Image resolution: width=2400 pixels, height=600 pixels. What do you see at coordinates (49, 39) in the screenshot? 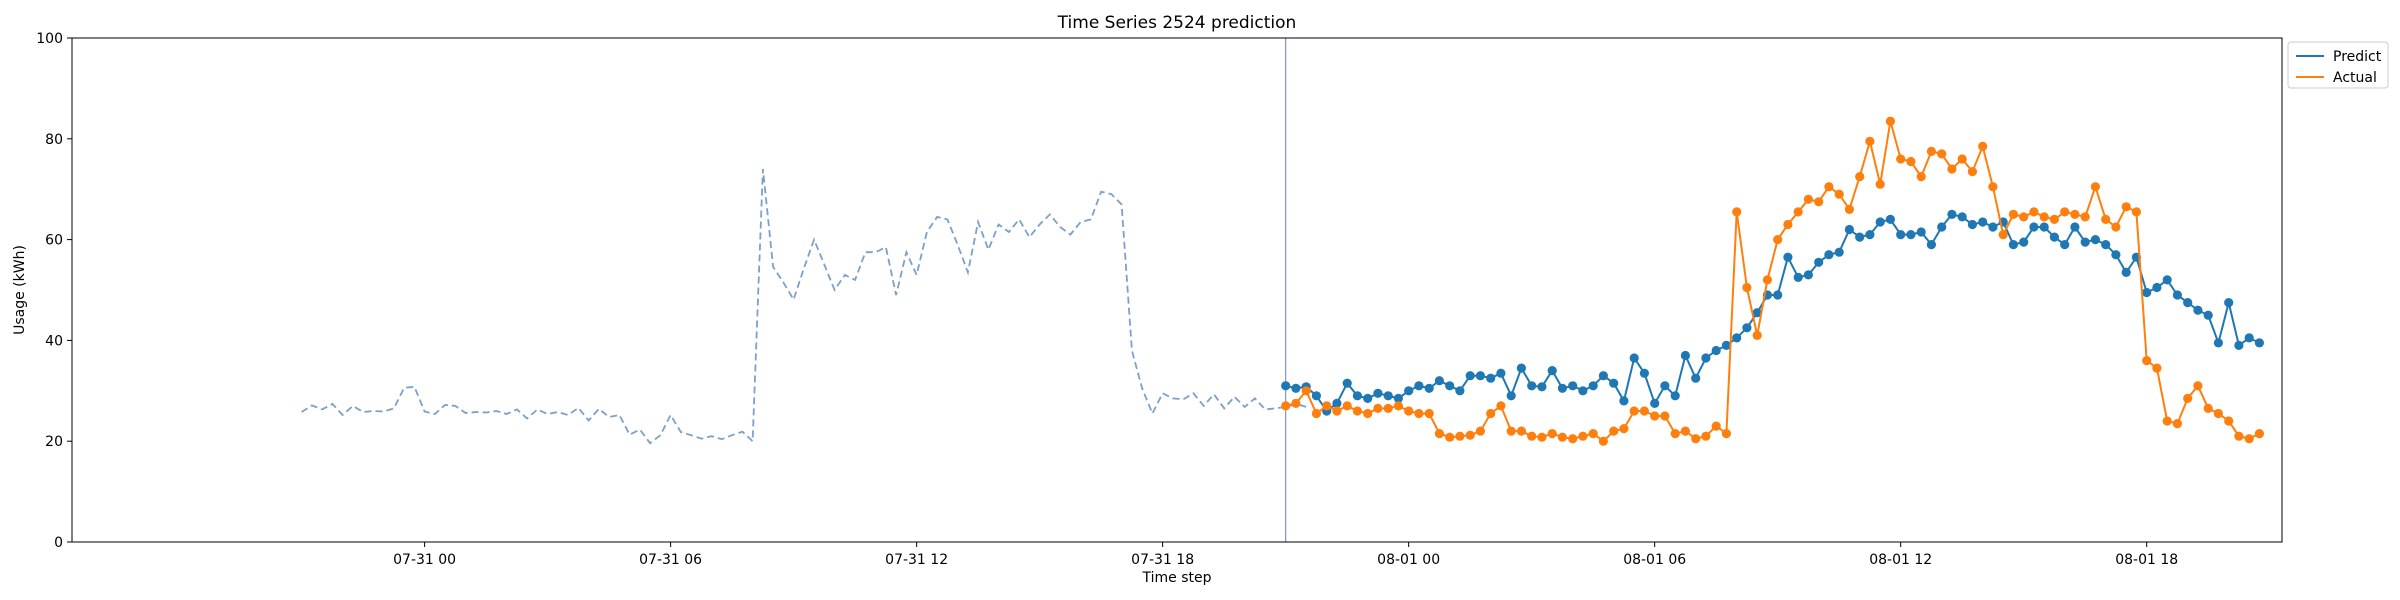
I see `y-tick-label: 100` at bounding box center [49, 39].